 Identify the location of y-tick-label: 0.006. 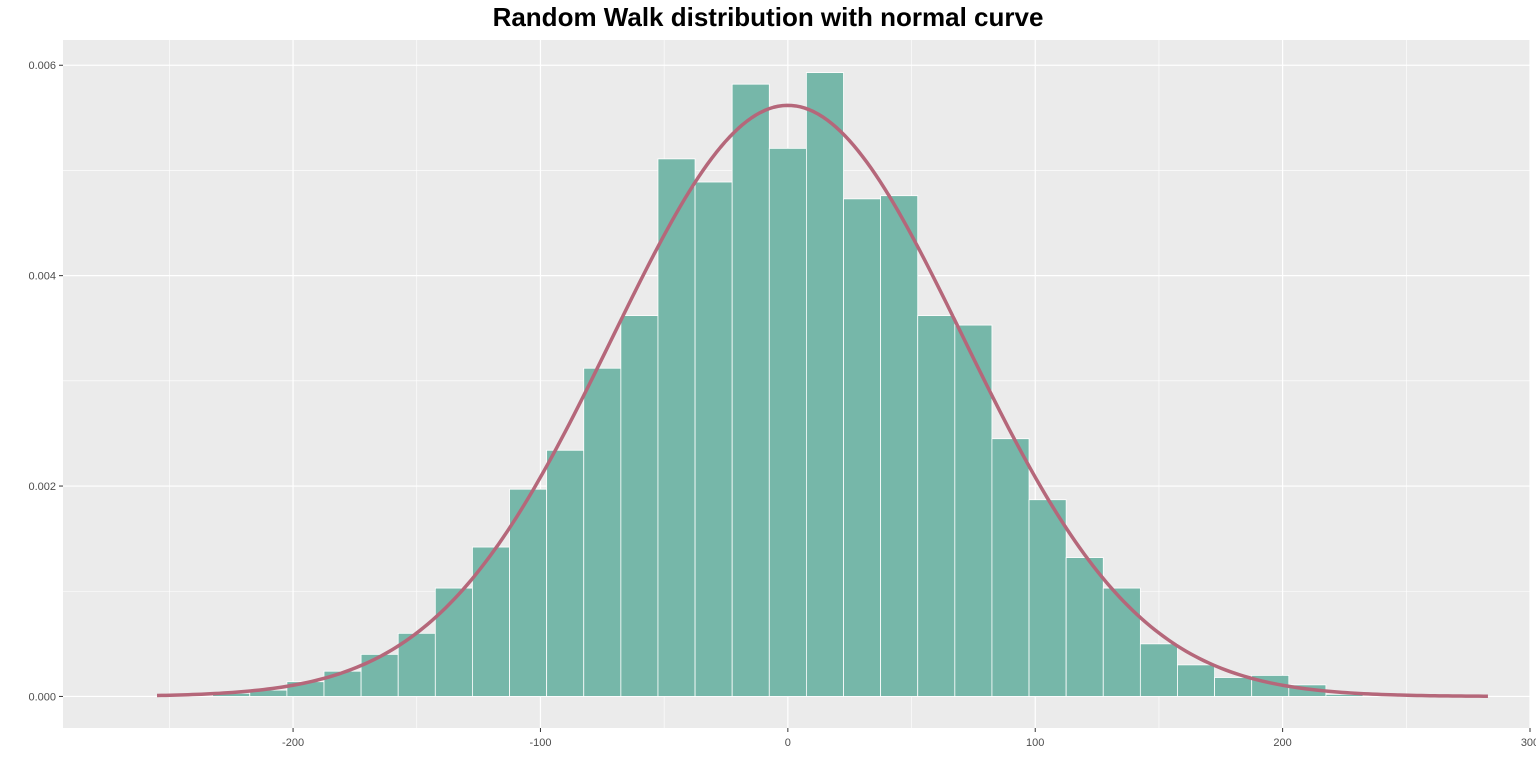
(42, 66).